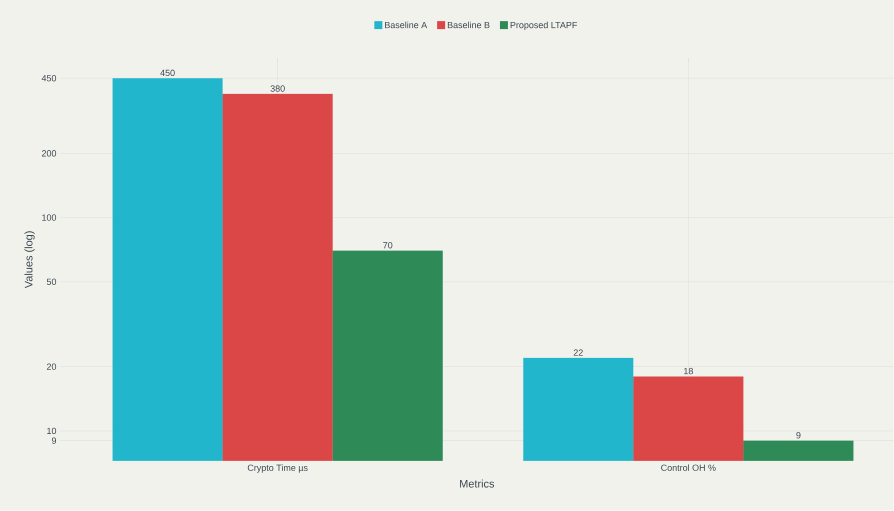 The height and width of the screenshot is (511, 894). What do you see at coordinates (51, 282) in the screenshot?
I see `y-tick-label: 50` at bounding box center [51, 282].